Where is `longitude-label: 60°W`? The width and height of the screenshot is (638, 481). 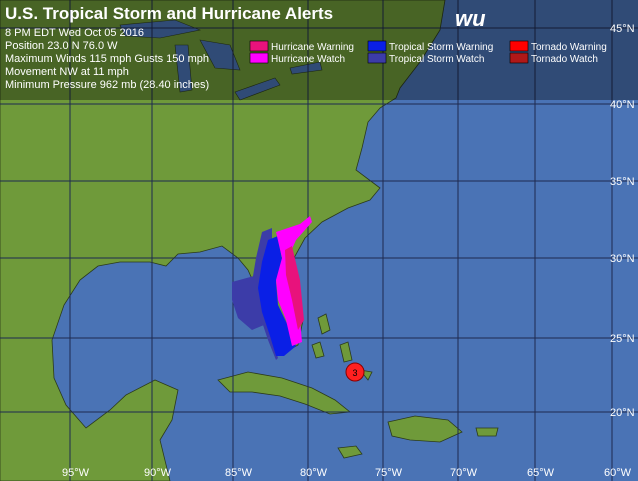 longitude-label: 60°W is located at coordinates (618, 473).